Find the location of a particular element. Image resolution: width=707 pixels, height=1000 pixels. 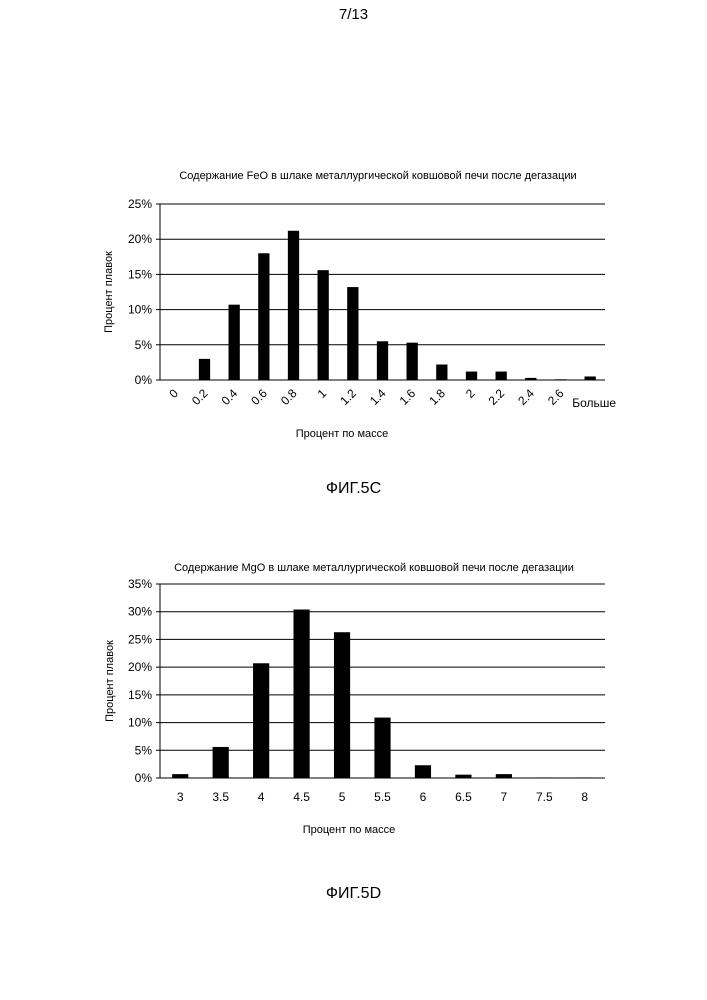

x-tick-label: 1.2 is located at coordinates (348, 397).